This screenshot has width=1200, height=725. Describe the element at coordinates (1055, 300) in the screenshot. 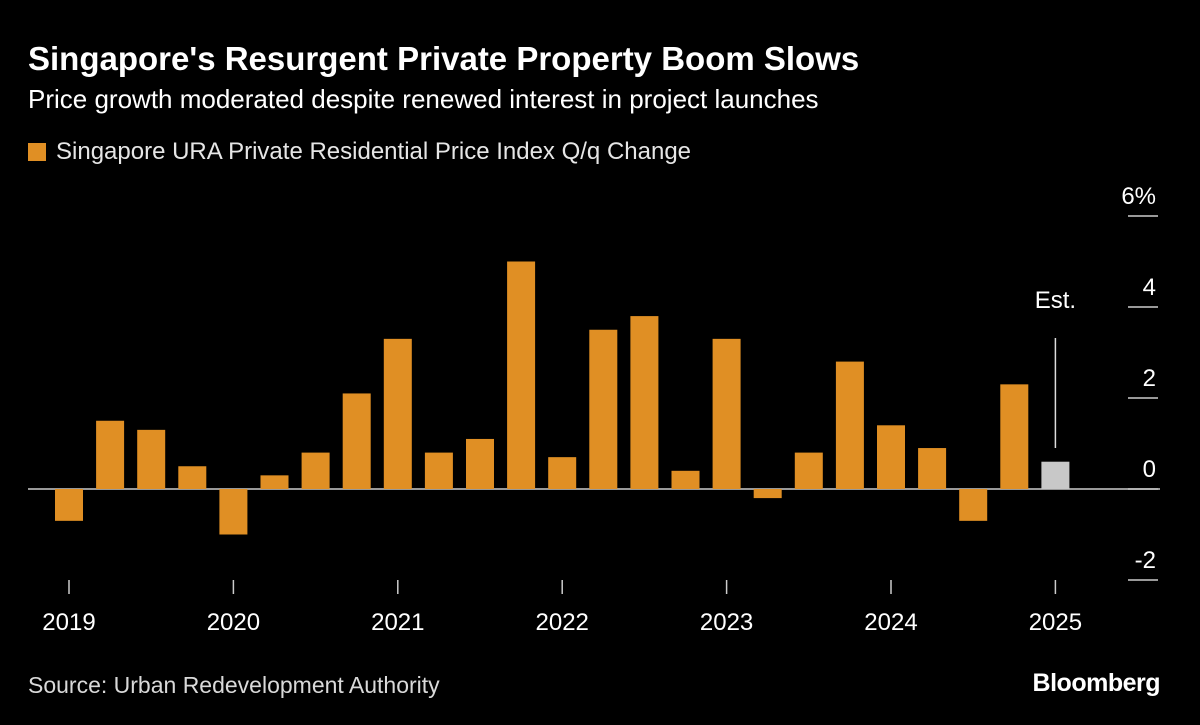

I see `estimate-annotation-label: Est.` at that location.